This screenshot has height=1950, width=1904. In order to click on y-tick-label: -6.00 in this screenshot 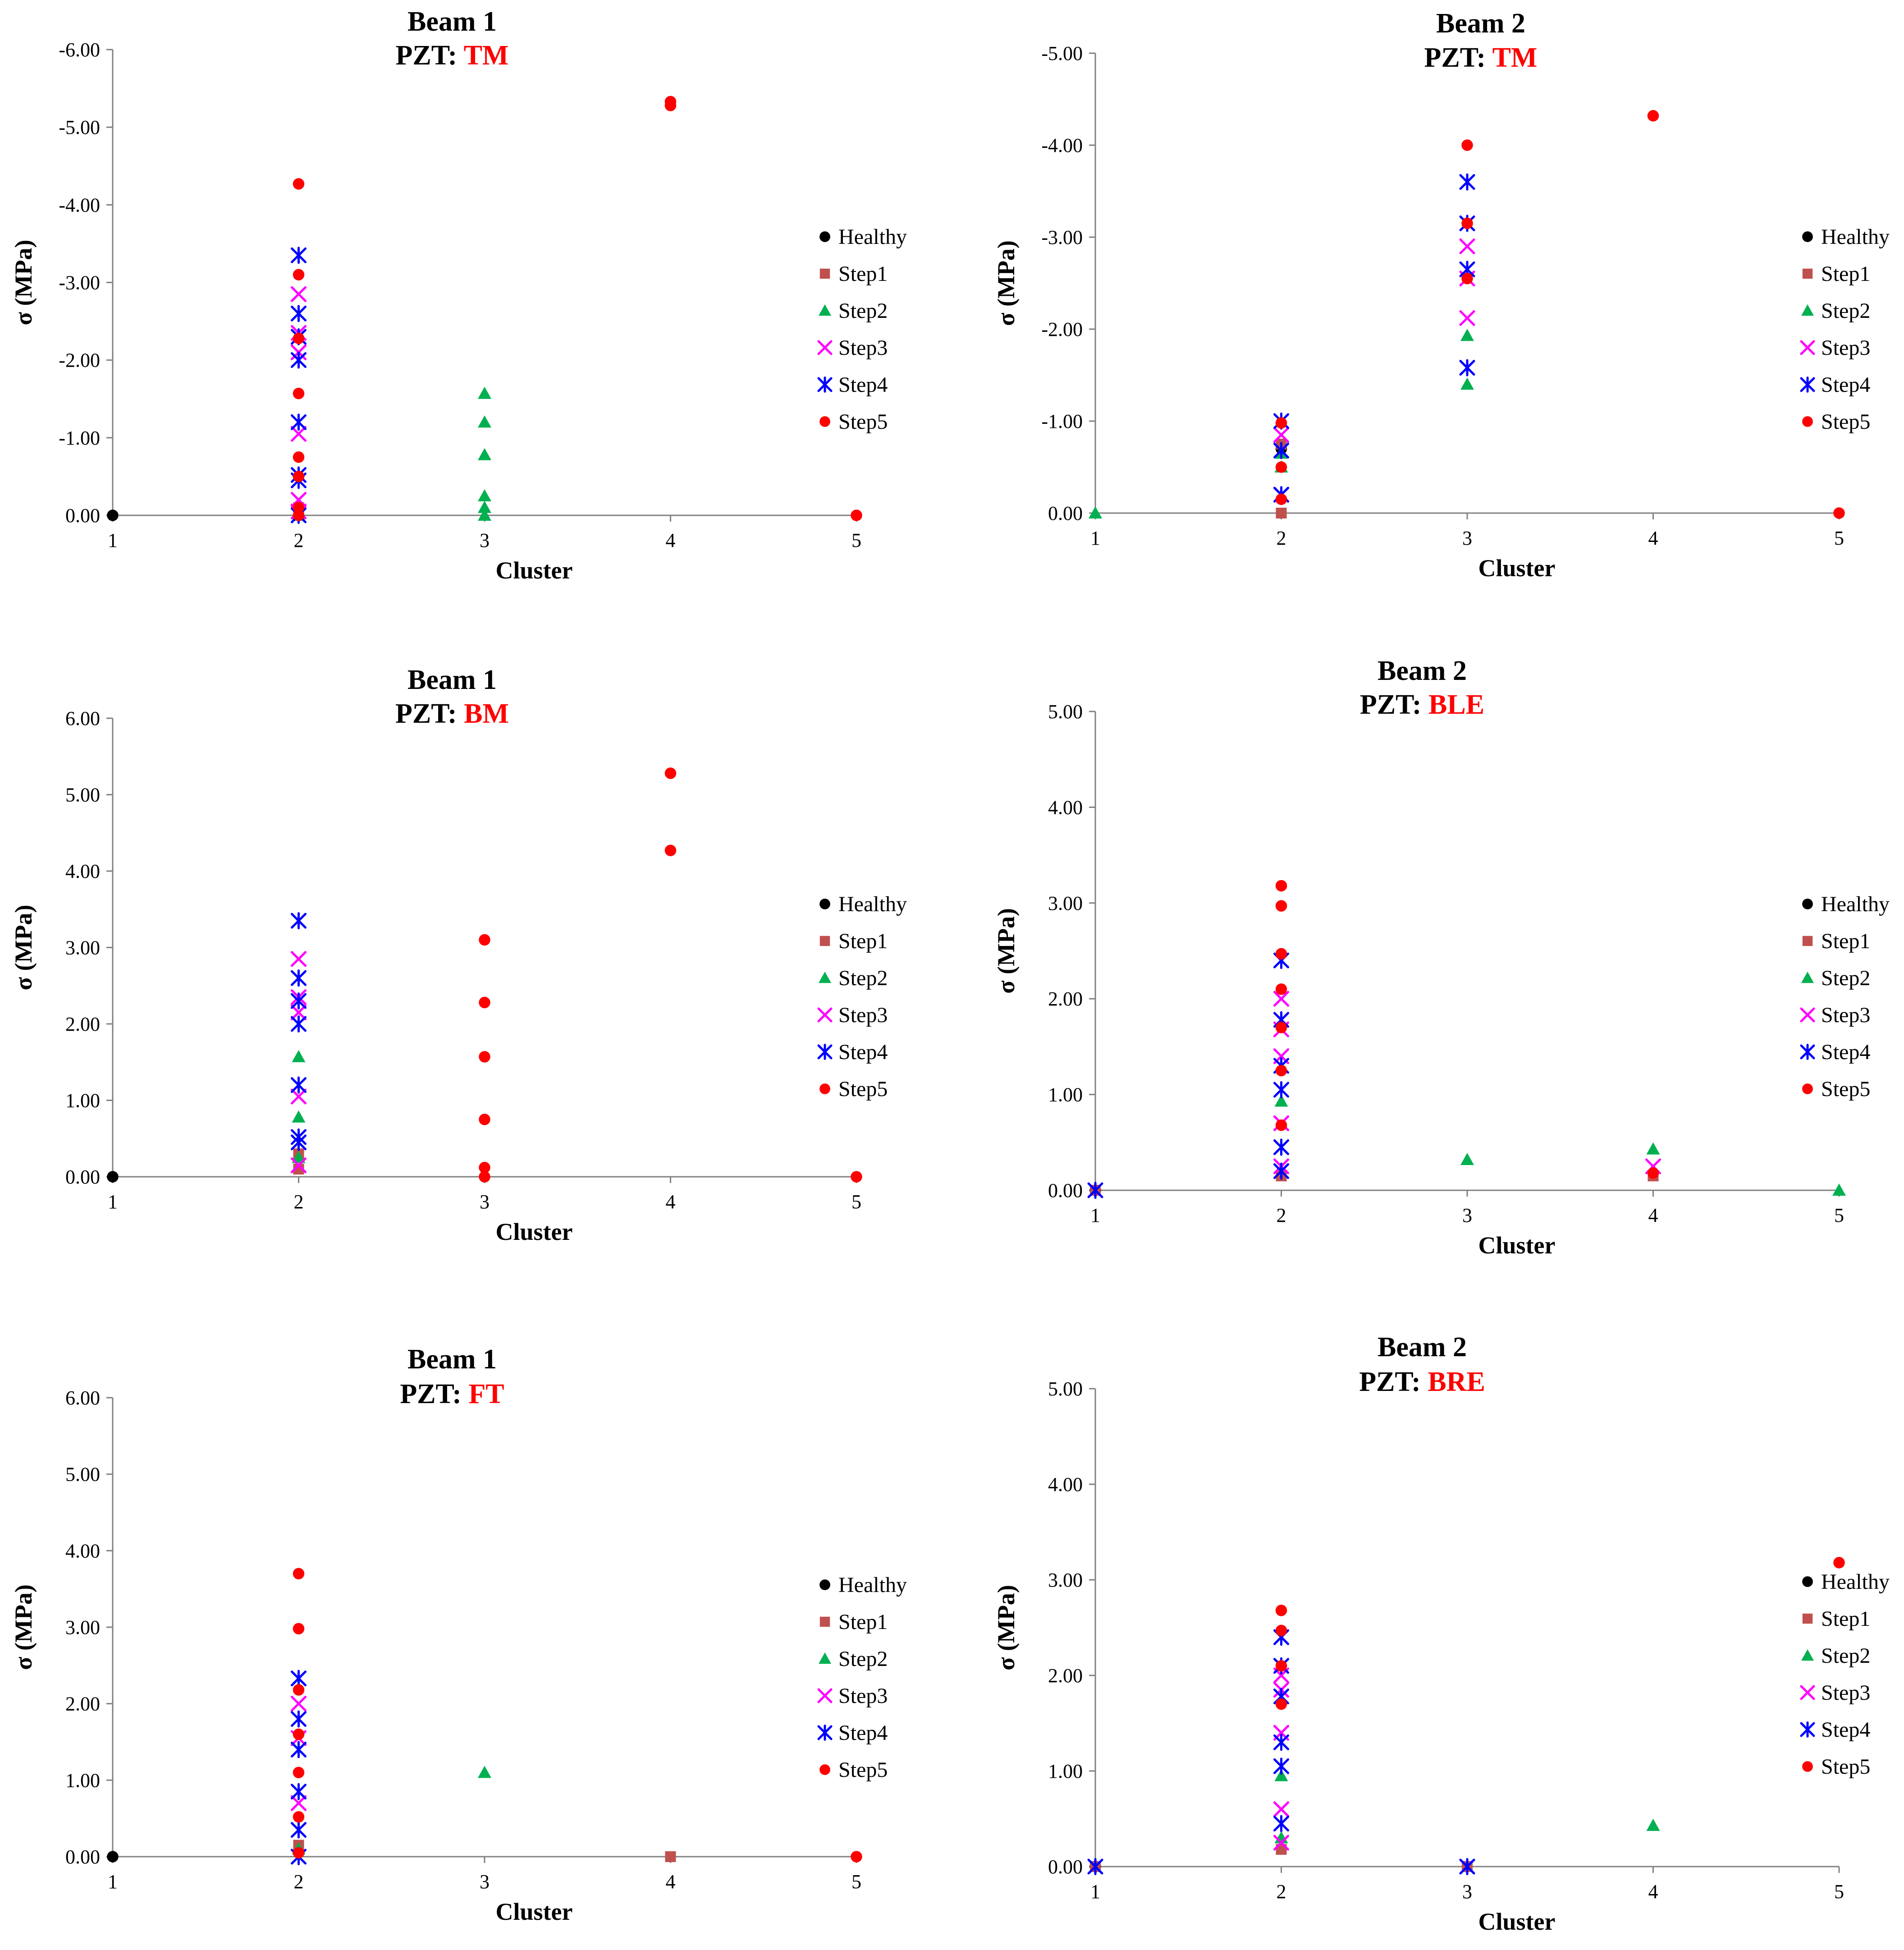, I will do `click(79, 50)`.